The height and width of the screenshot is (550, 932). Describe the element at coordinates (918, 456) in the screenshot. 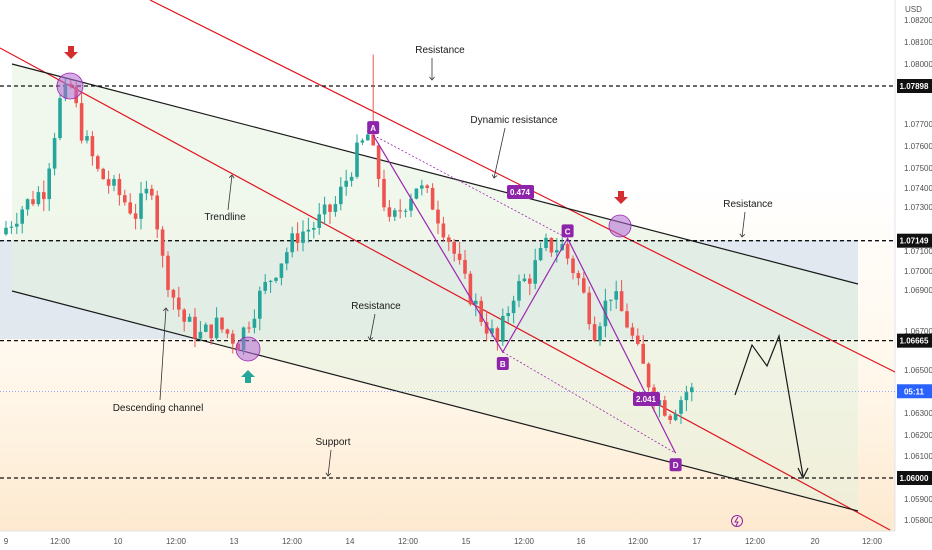

I see `y-tick-label: 1.06100` at that location.